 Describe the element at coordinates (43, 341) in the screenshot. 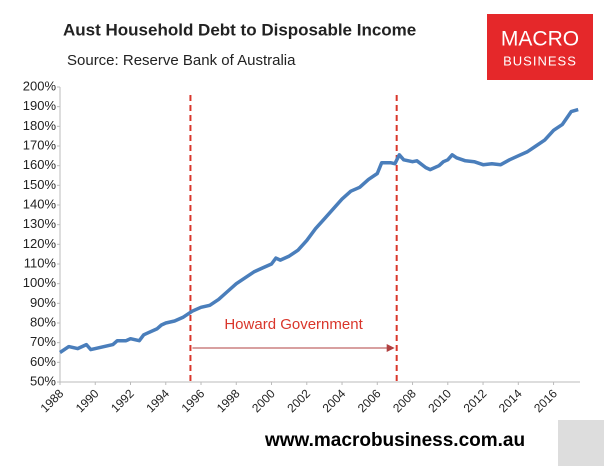

I see `y-tick-label: 70%` at that location.